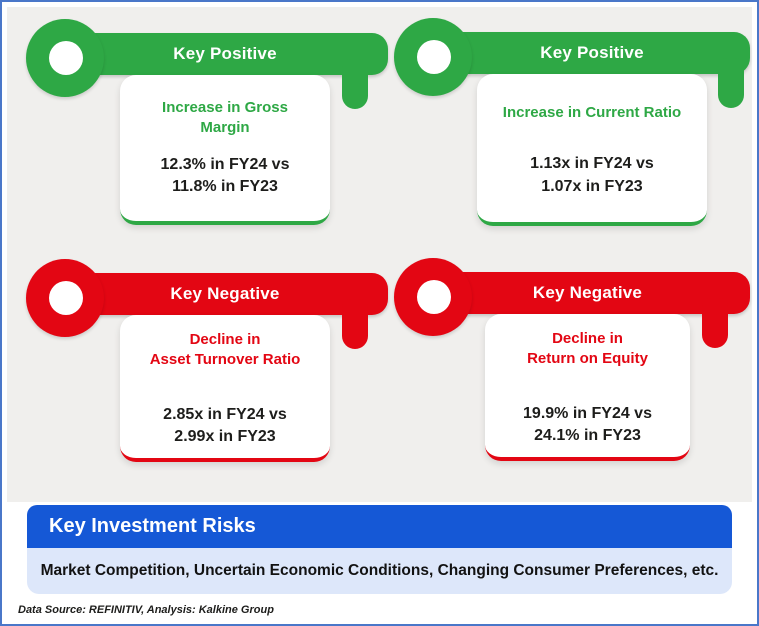 The width and height of the screenshot is (759, 626). What do you see at coordinates (225, 437) in the screenshot?
I see `metric-line-2: 2.99x in FY23` at bounding box center [225, 437].